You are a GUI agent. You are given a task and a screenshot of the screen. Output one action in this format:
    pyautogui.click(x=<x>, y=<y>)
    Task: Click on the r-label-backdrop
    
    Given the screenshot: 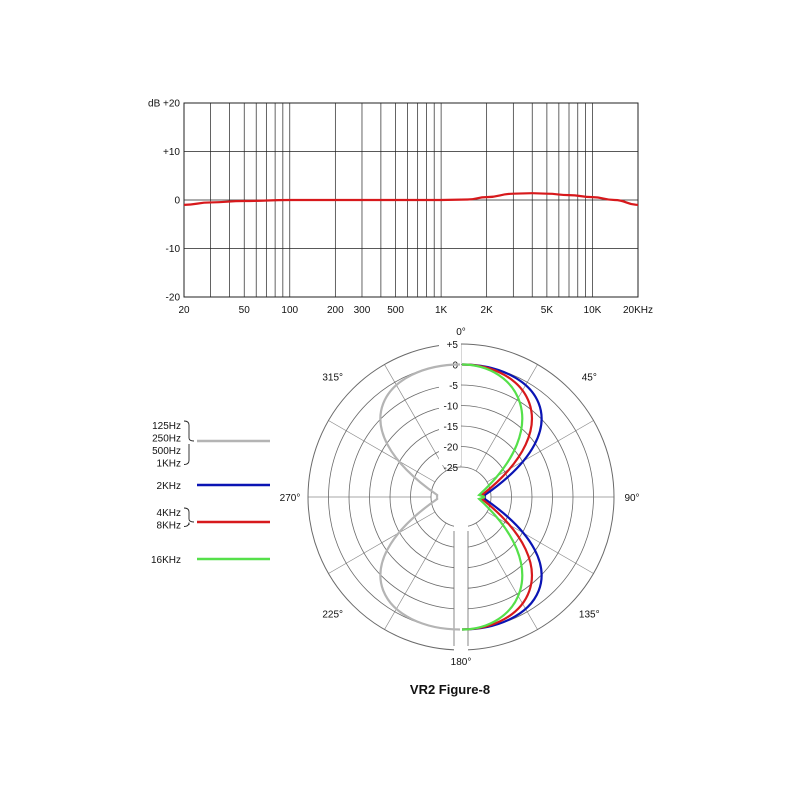 What is the action you would take?
    pyautogui.click(x=450, y=402)
    